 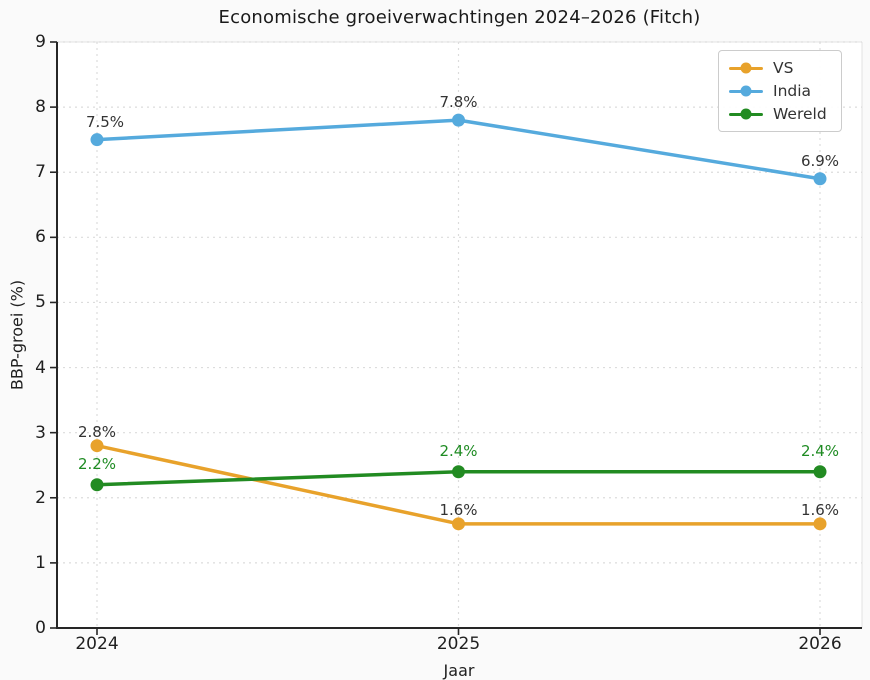 What do you see at coordinates (792, 91) in the screenshot?
I see `legend-label: India` at bounding box center [792, 91].